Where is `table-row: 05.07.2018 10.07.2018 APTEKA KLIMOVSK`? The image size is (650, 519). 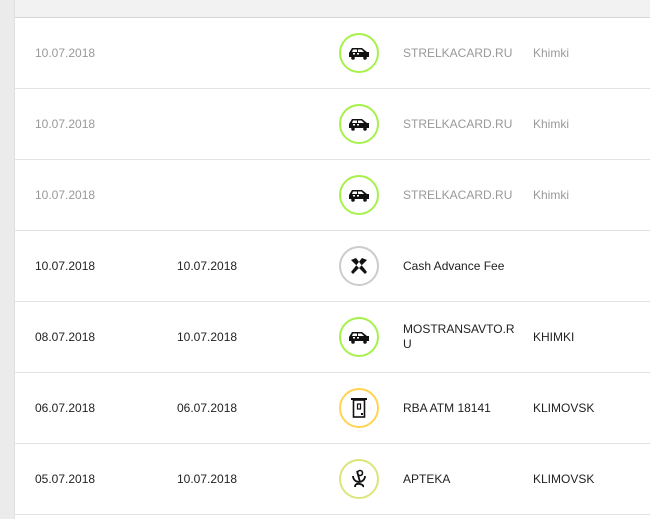
table-row: 05.07.2018 10.07.2018 APTEKA KLIMOVSK is located at coordinates (332, 479).